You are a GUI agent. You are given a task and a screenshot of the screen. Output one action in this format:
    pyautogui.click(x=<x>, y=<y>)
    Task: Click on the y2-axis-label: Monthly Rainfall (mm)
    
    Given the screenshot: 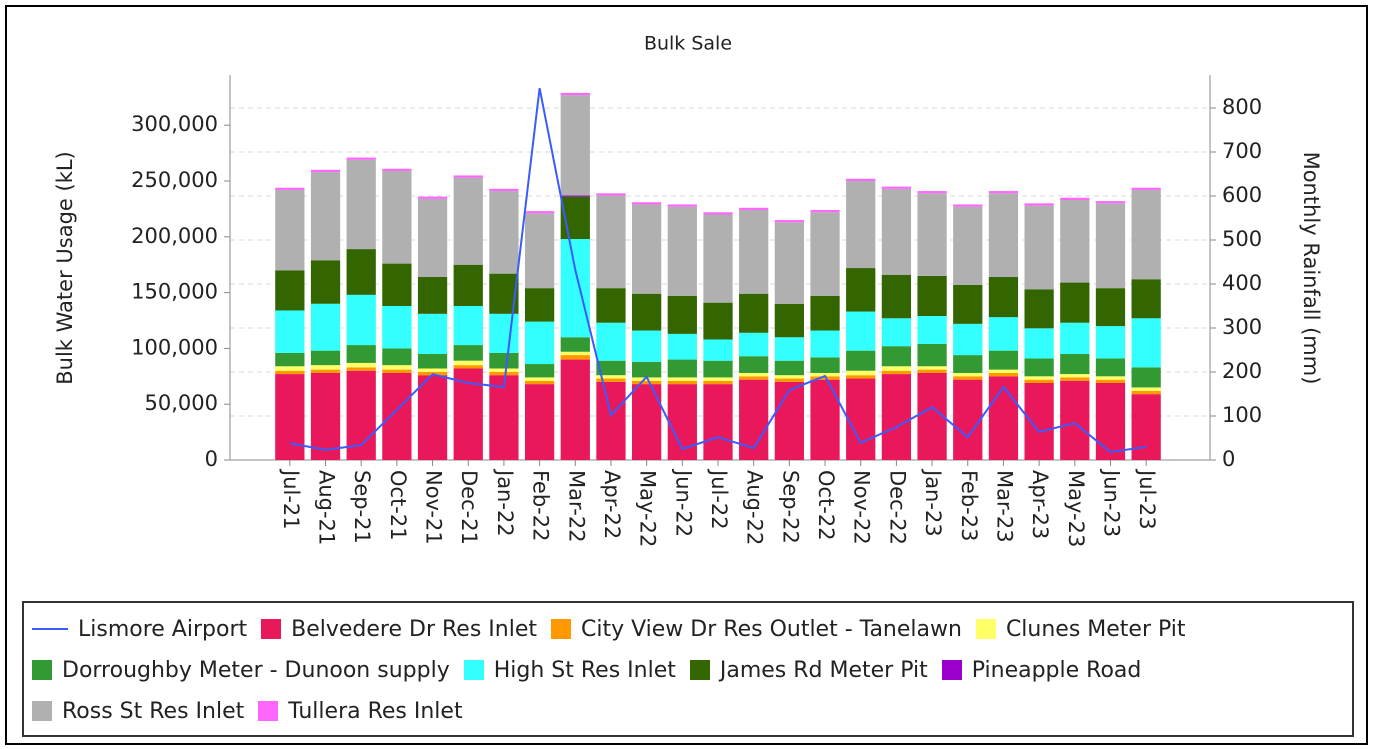 What is the action you would take?
    pyautogui.click(x=1311, y=268)
    